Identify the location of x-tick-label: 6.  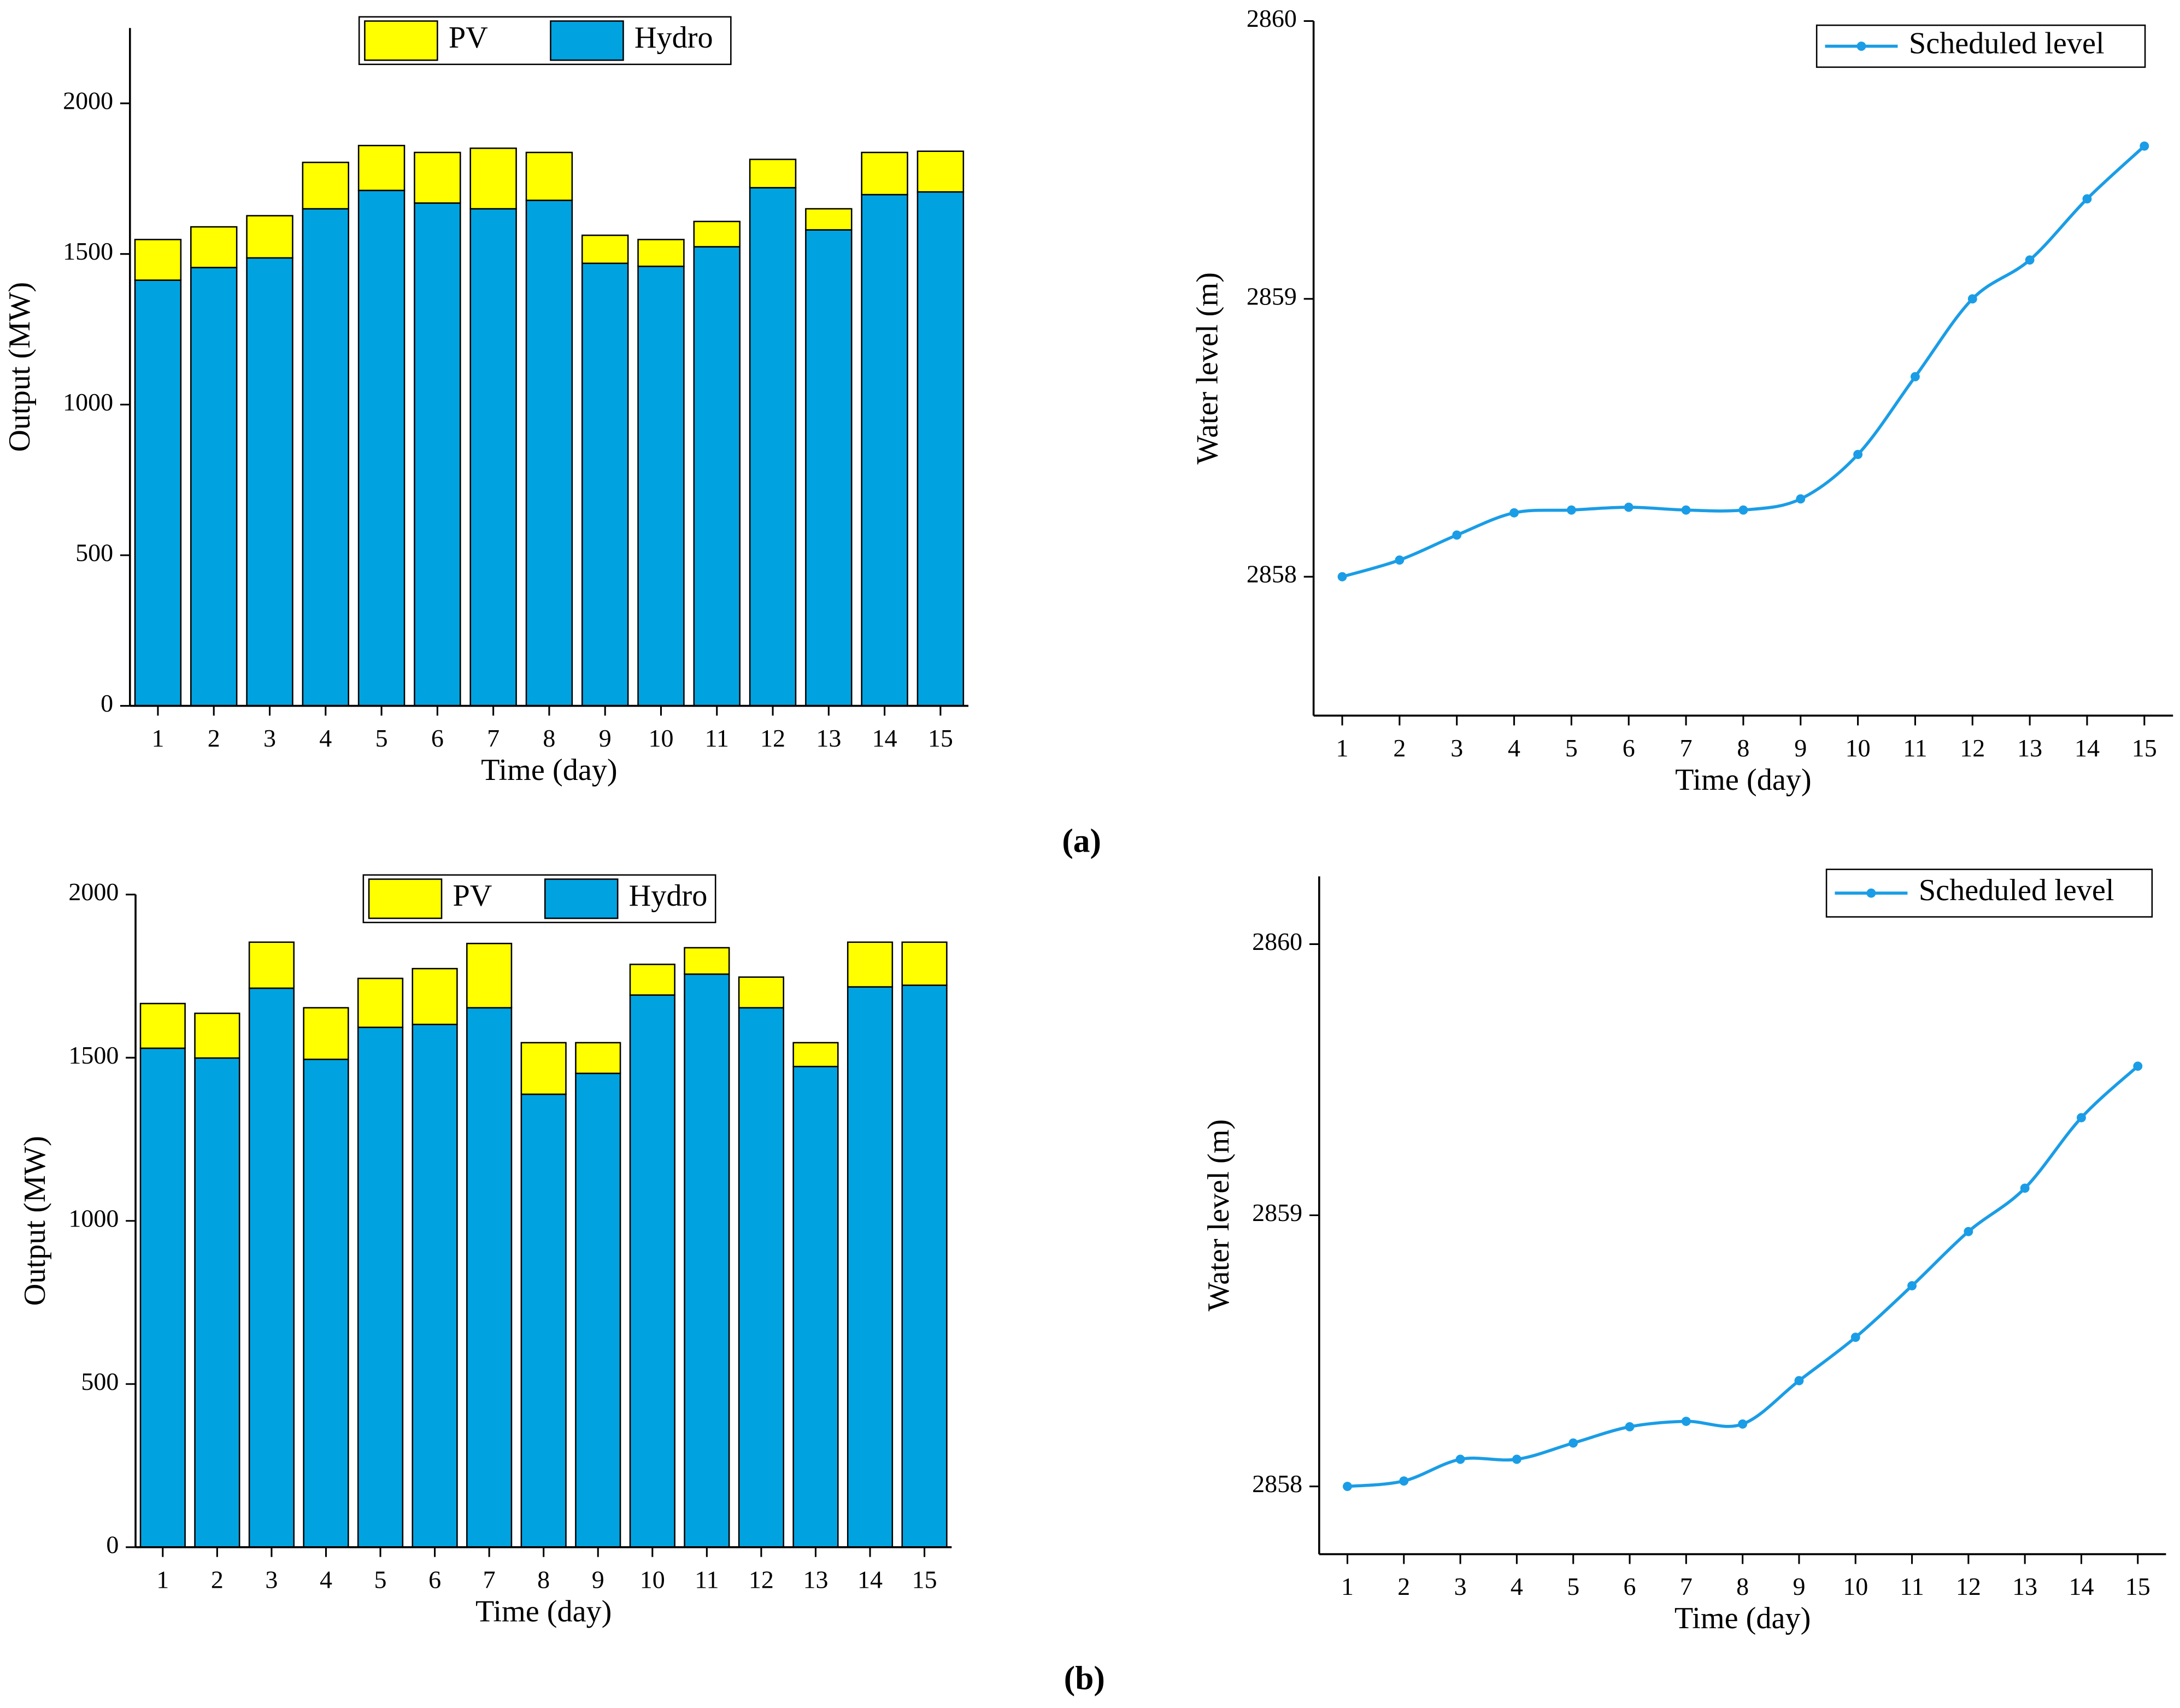
(438, 738).